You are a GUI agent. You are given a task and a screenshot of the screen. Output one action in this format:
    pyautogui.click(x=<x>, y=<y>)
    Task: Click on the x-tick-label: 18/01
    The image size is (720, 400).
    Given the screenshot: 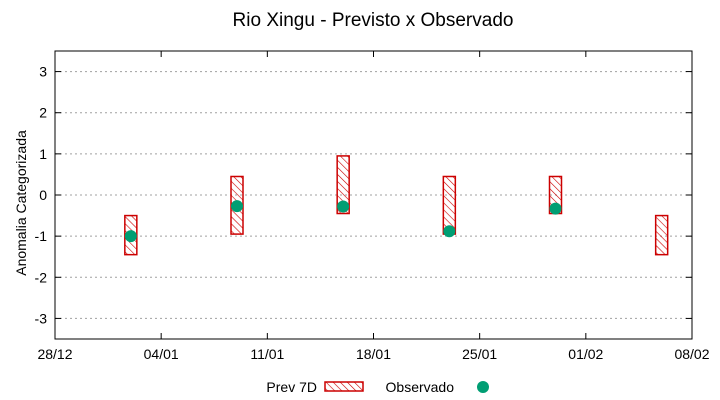 What is the action you would take?
    pyautogui.click(x=373, y=354)
    